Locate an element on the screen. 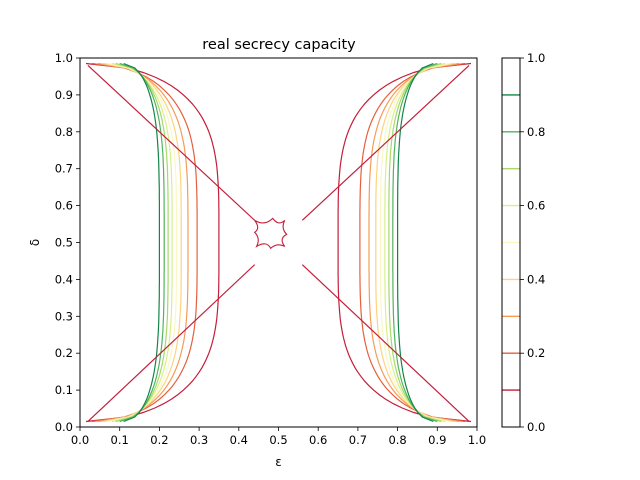  x-tick-label: 0.3 is located at coordinates (199, 440).